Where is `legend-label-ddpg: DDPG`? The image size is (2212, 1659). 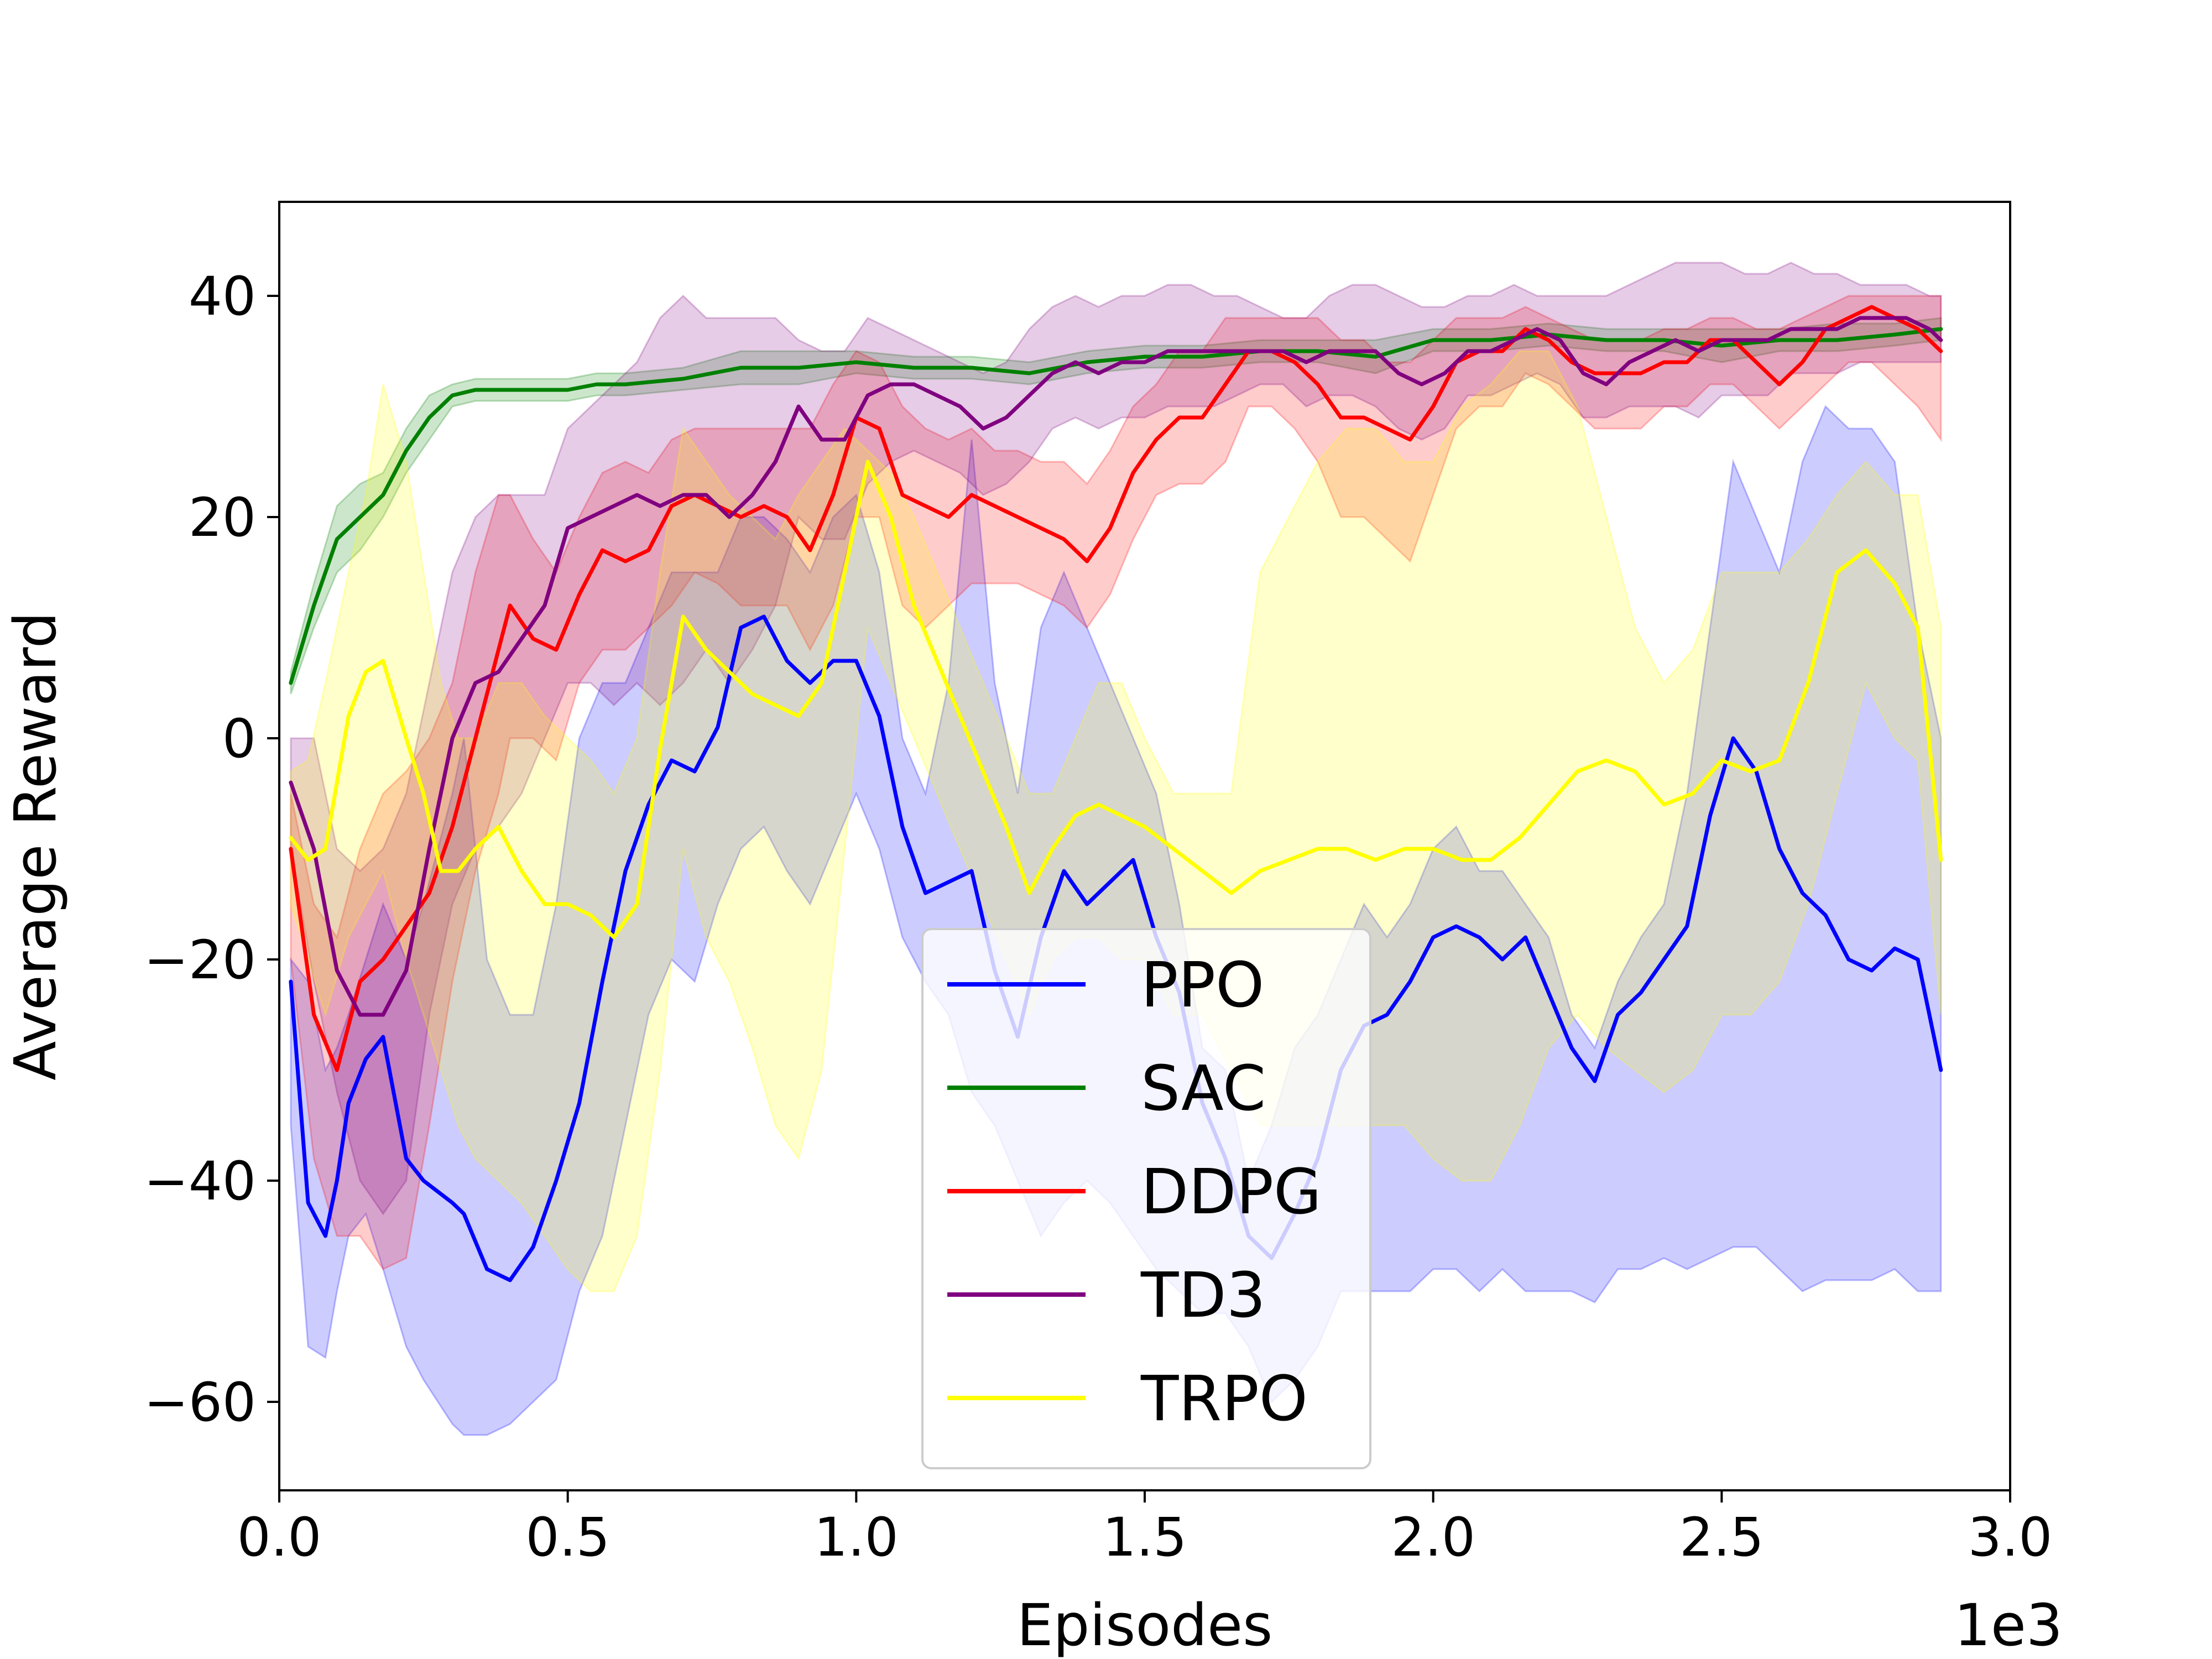
legend-label-ddpg: DDPG is located at coordinates (1232, 1192).